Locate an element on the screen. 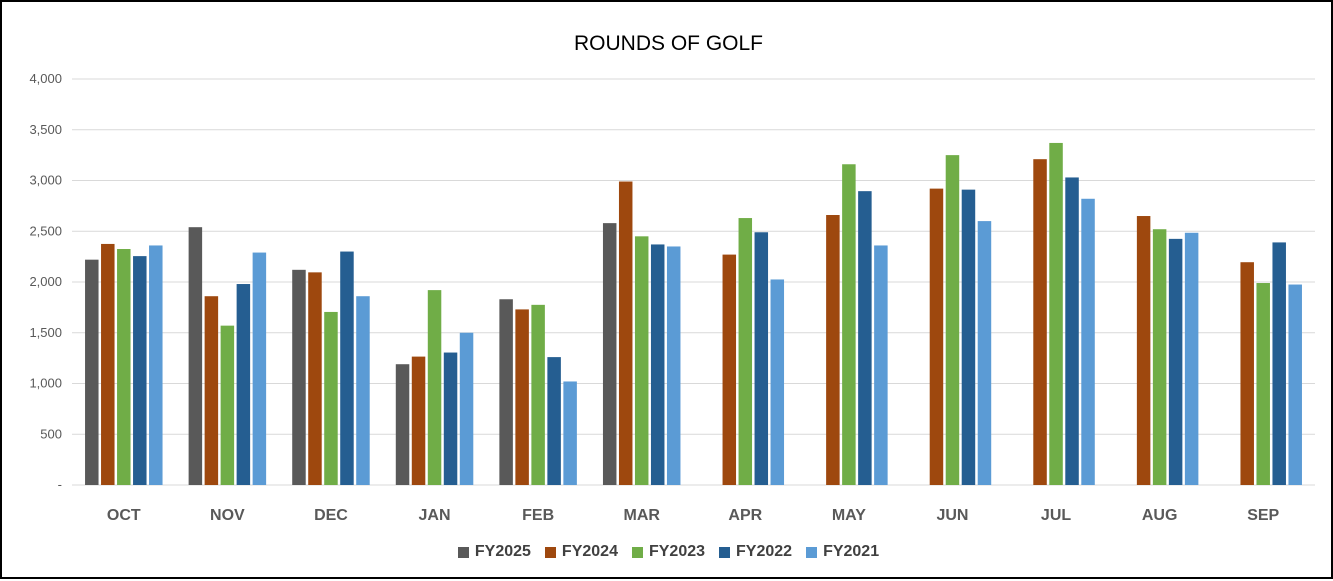  bar-fy2023-sep is located at coordinates (1263, 384).